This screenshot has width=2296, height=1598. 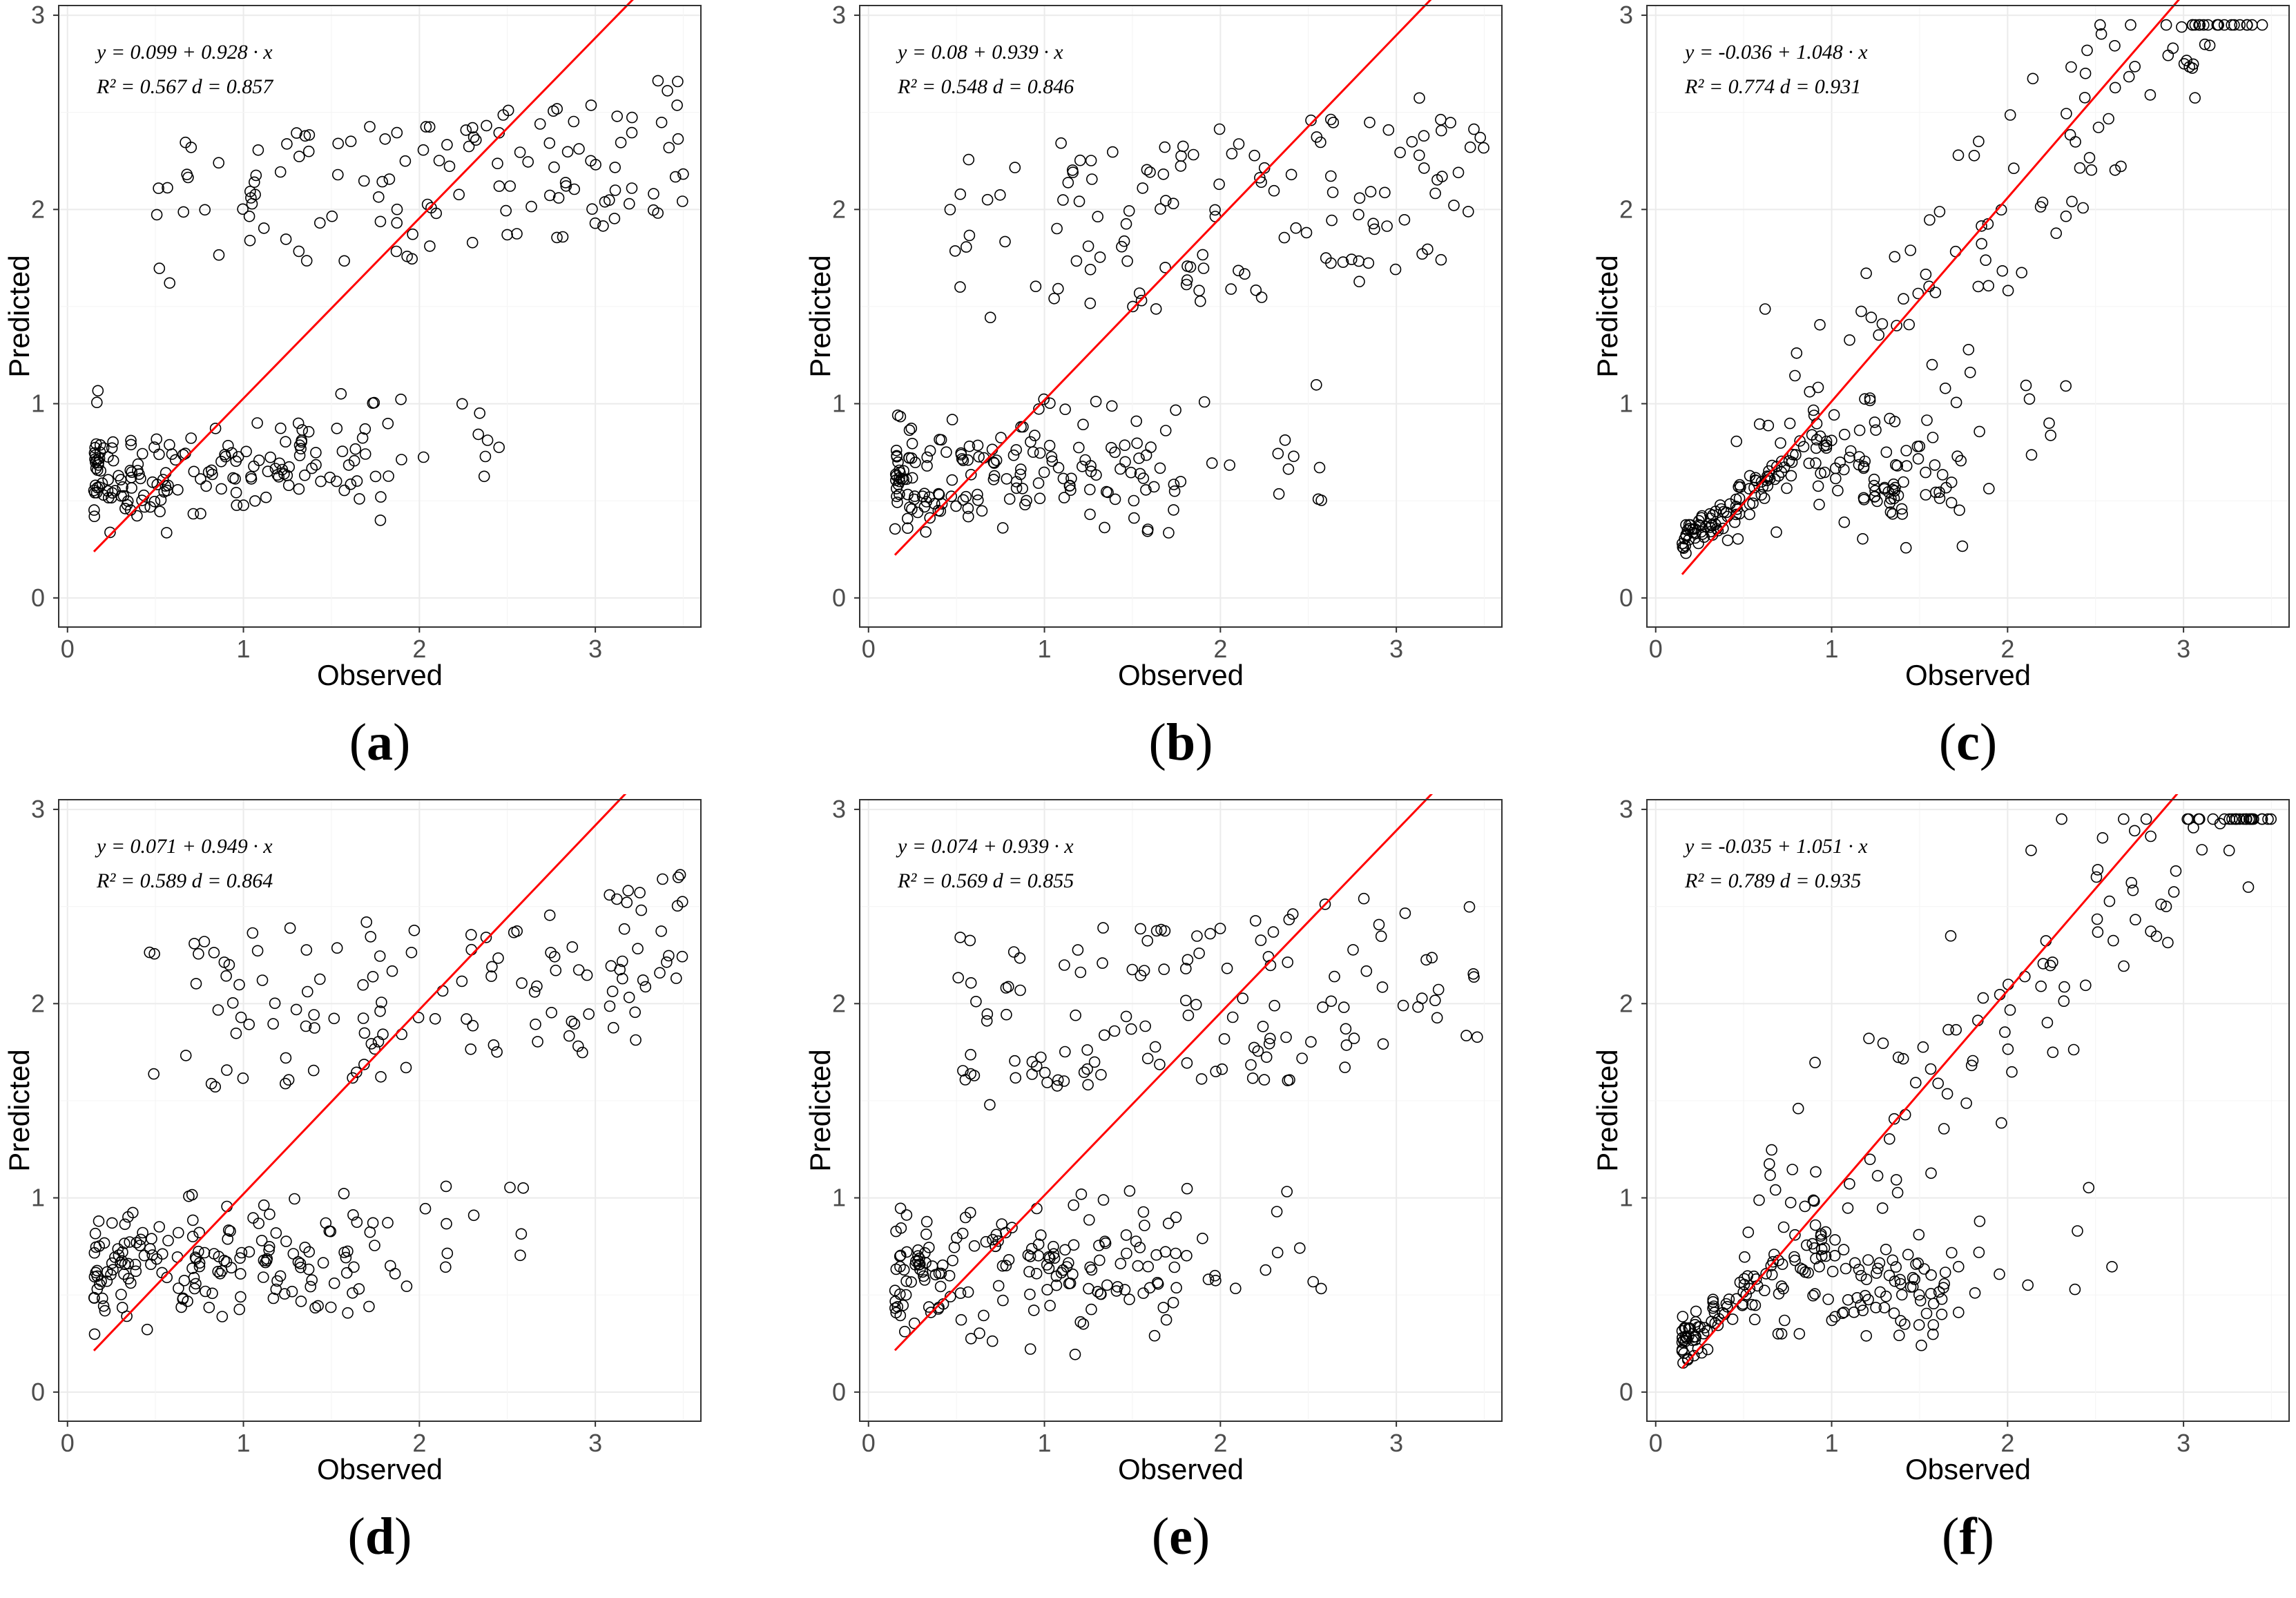 I want to click on regression-equation: y = 0.099 + 0.928 · x, so click(x=184, y=52).